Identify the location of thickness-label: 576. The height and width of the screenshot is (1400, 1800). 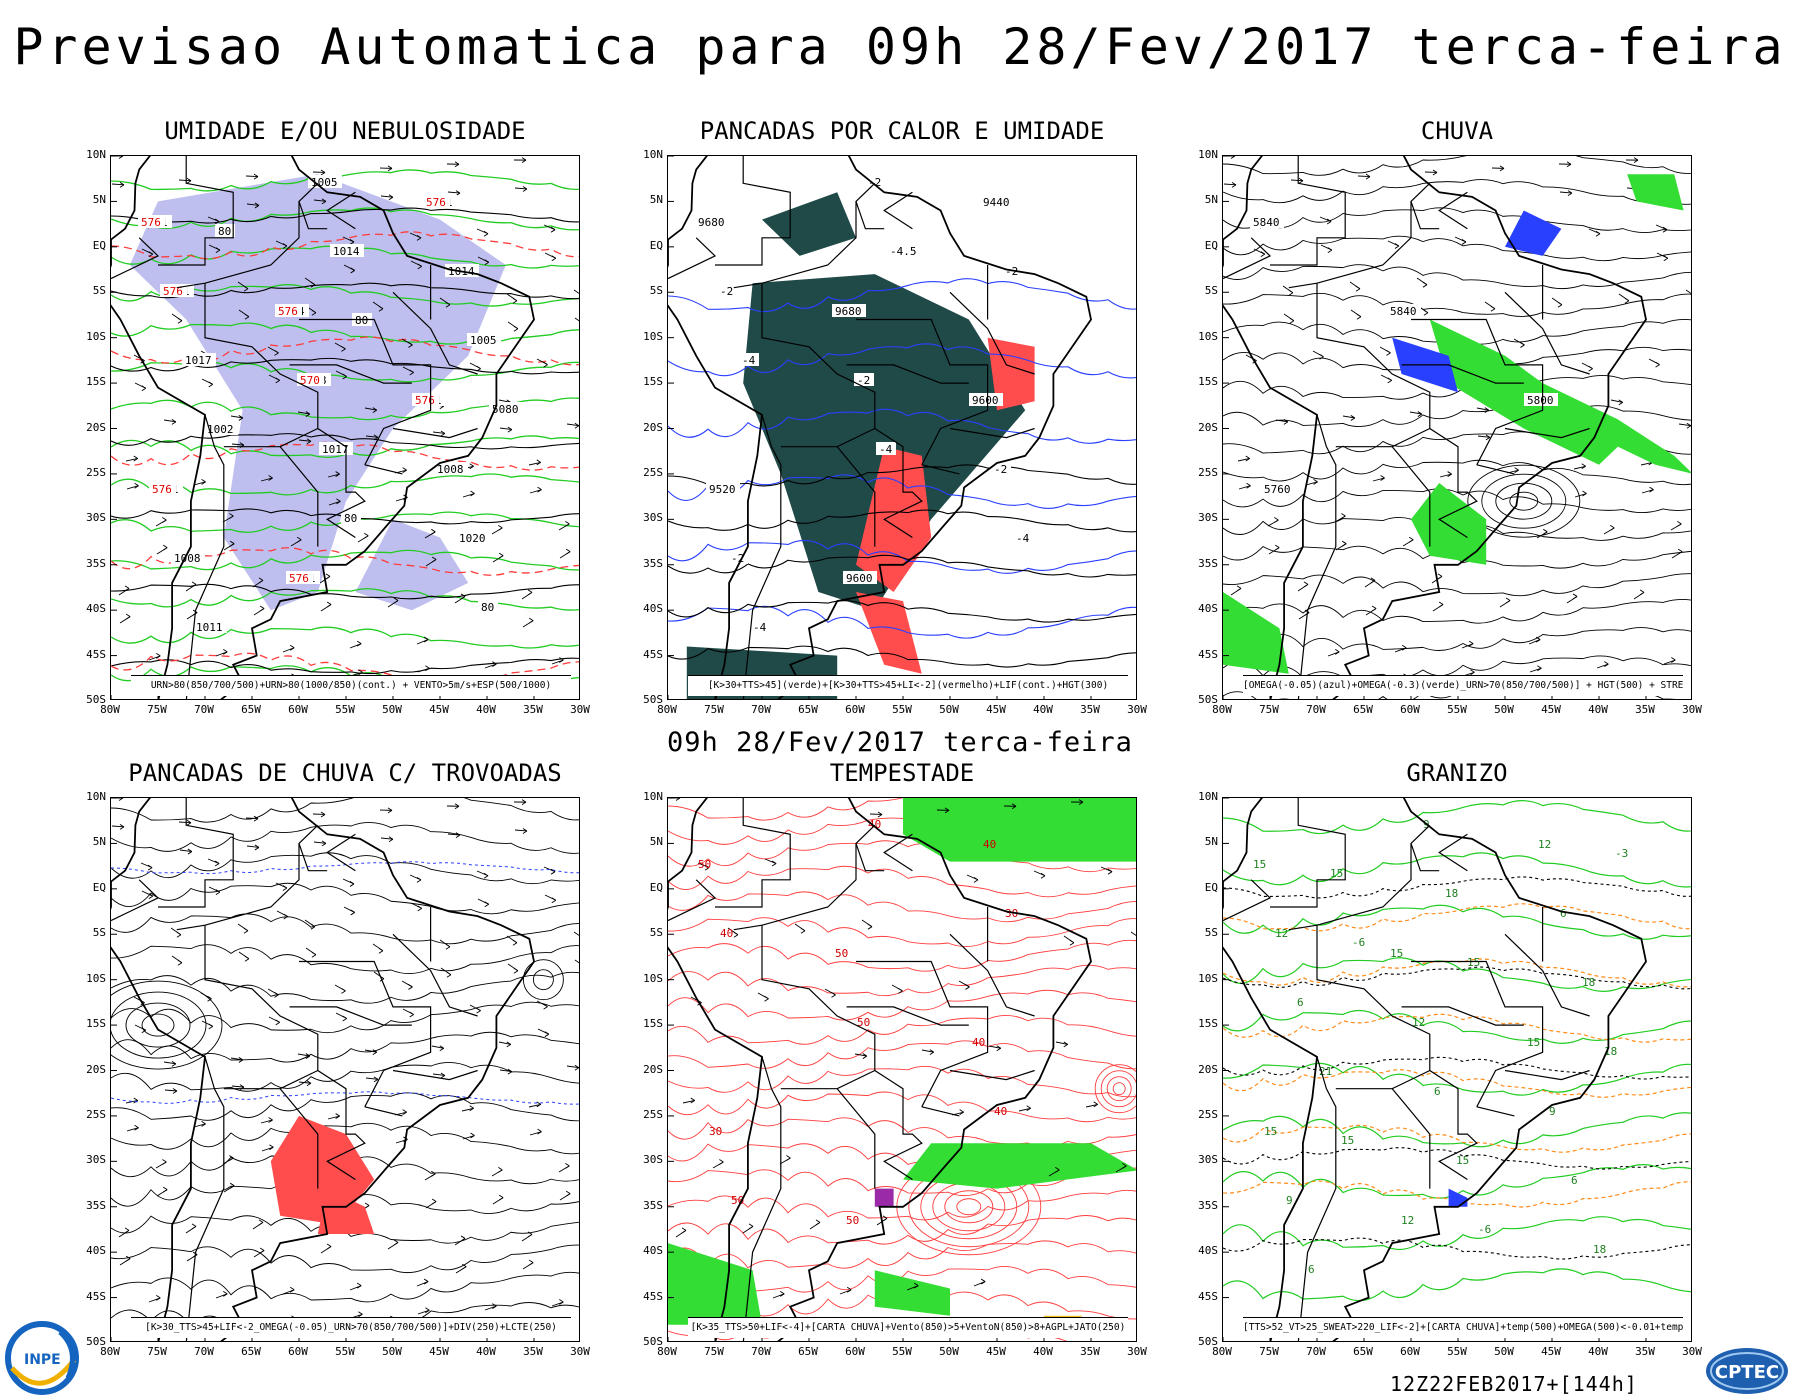
(288, 311).